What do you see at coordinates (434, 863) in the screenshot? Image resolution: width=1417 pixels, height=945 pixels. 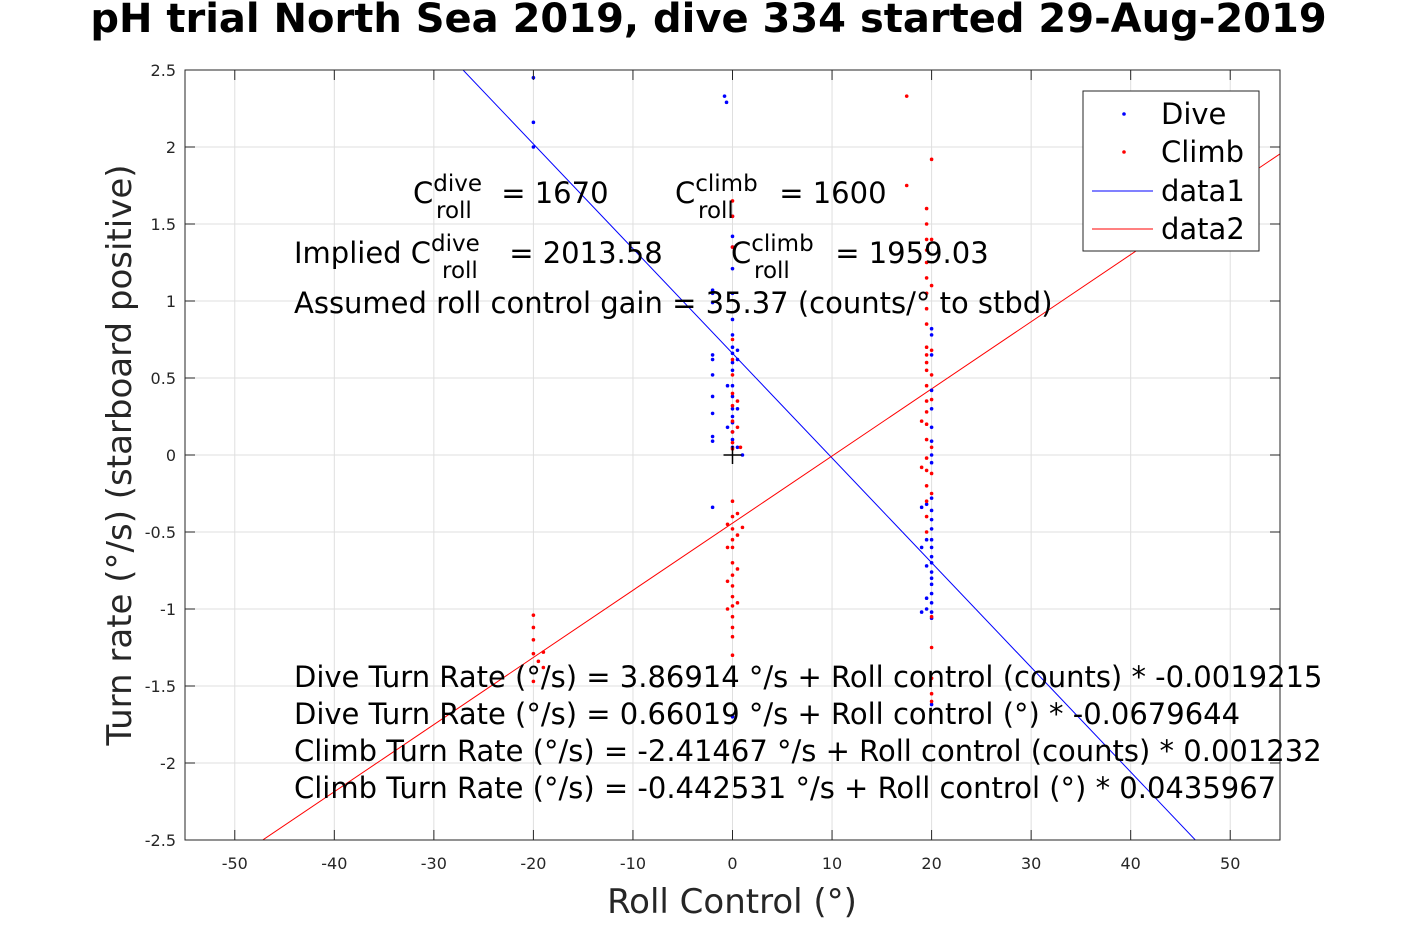 I see `x-tick-label: -30` at bounding box center [434, 863].